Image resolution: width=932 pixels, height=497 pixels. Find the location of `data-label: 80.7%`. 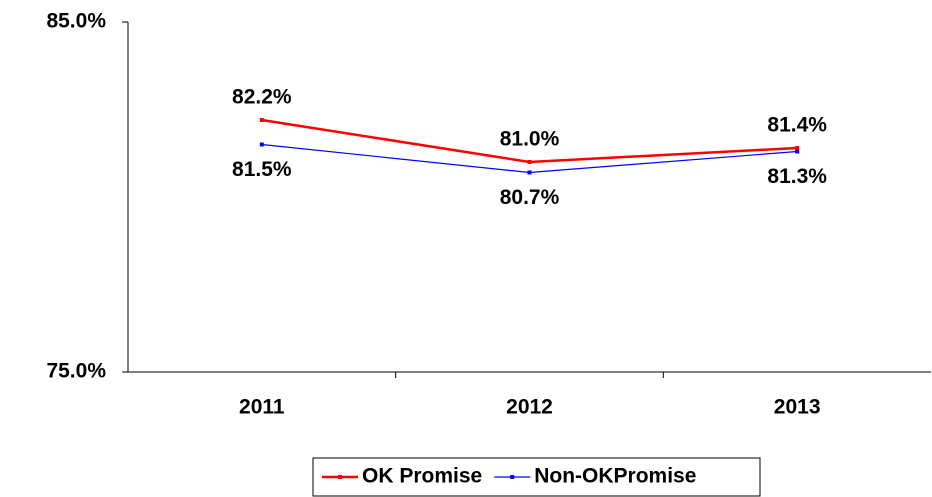

data-label: 80.7% is located at coordinates (530, 197).